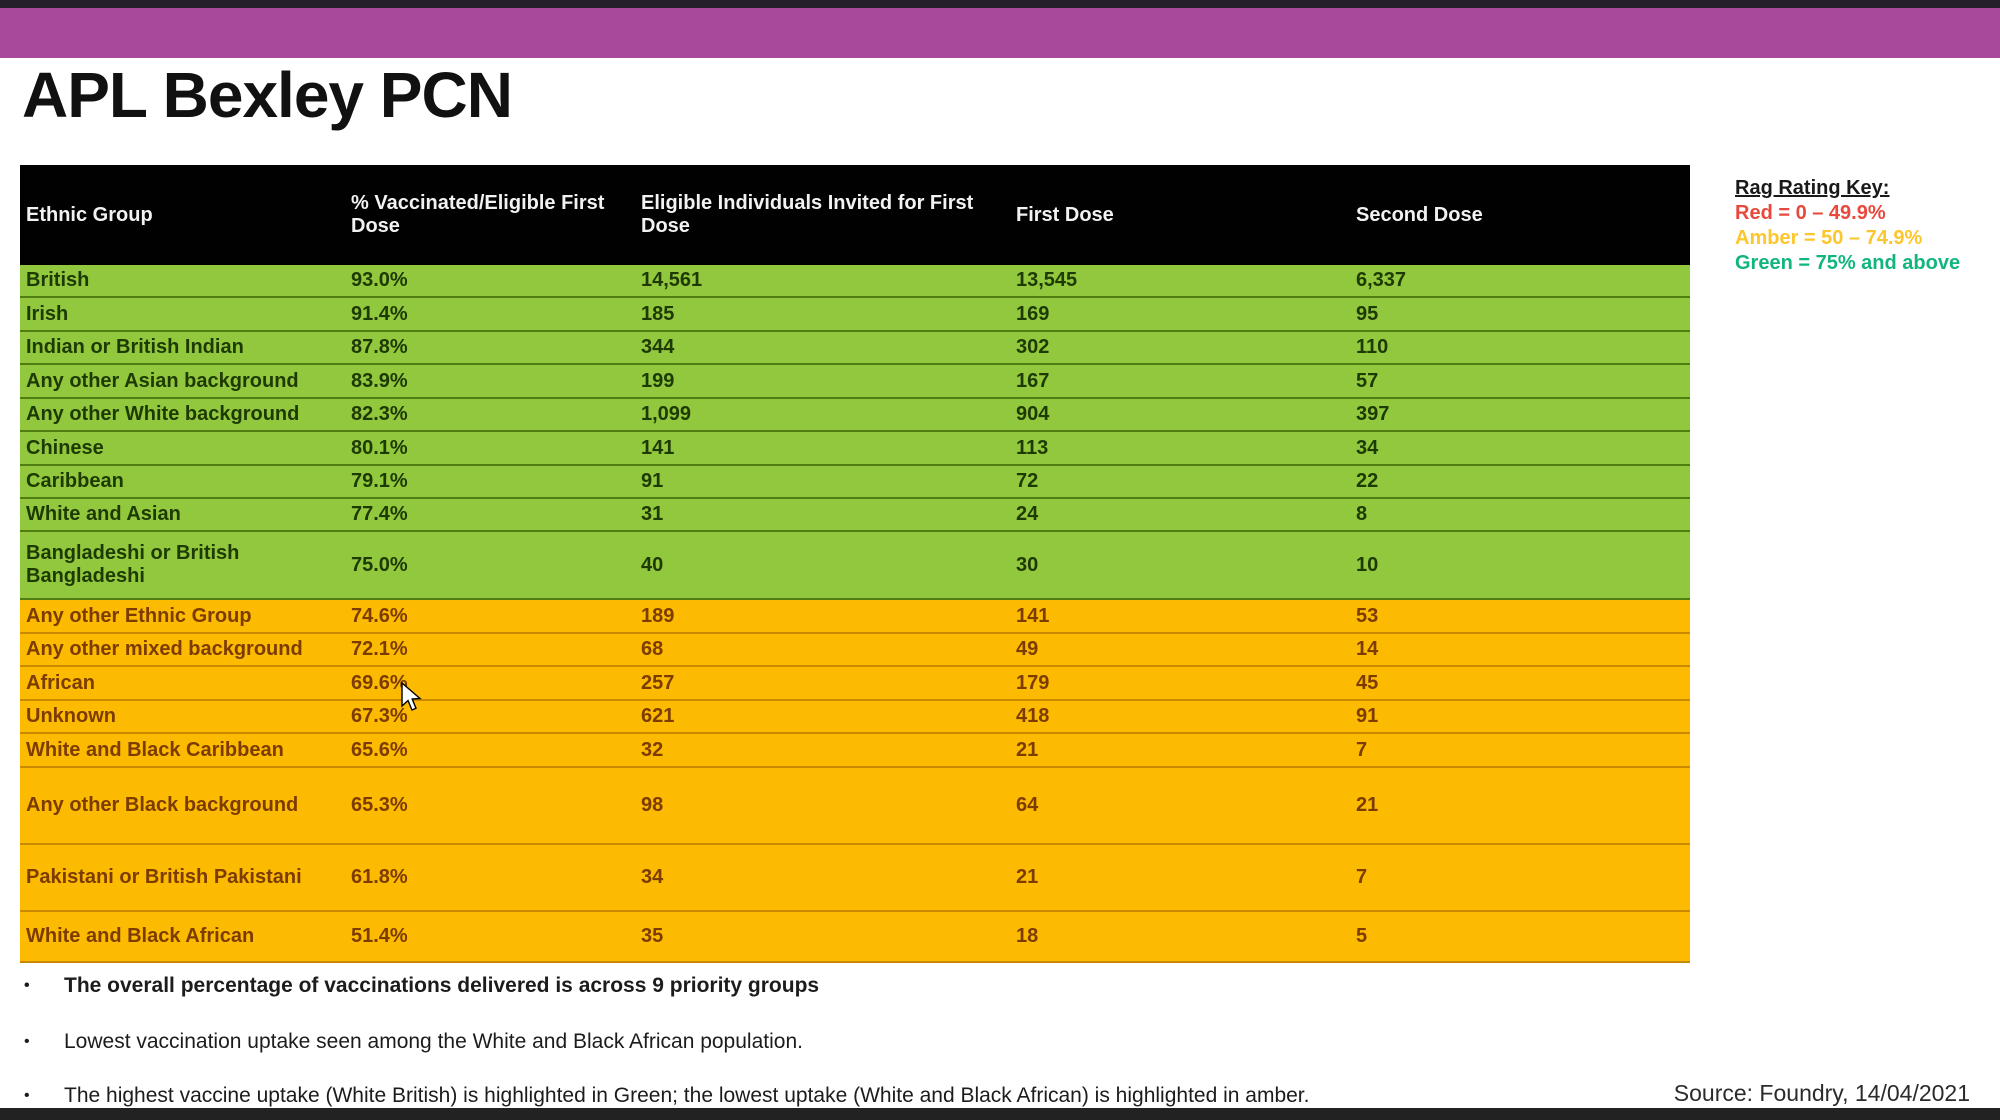 This screenshot has height=1120, width=2000. Describe the element at coordinates (1027, 481) in the screenshot. I see `table-cell-first: 72` at that location.